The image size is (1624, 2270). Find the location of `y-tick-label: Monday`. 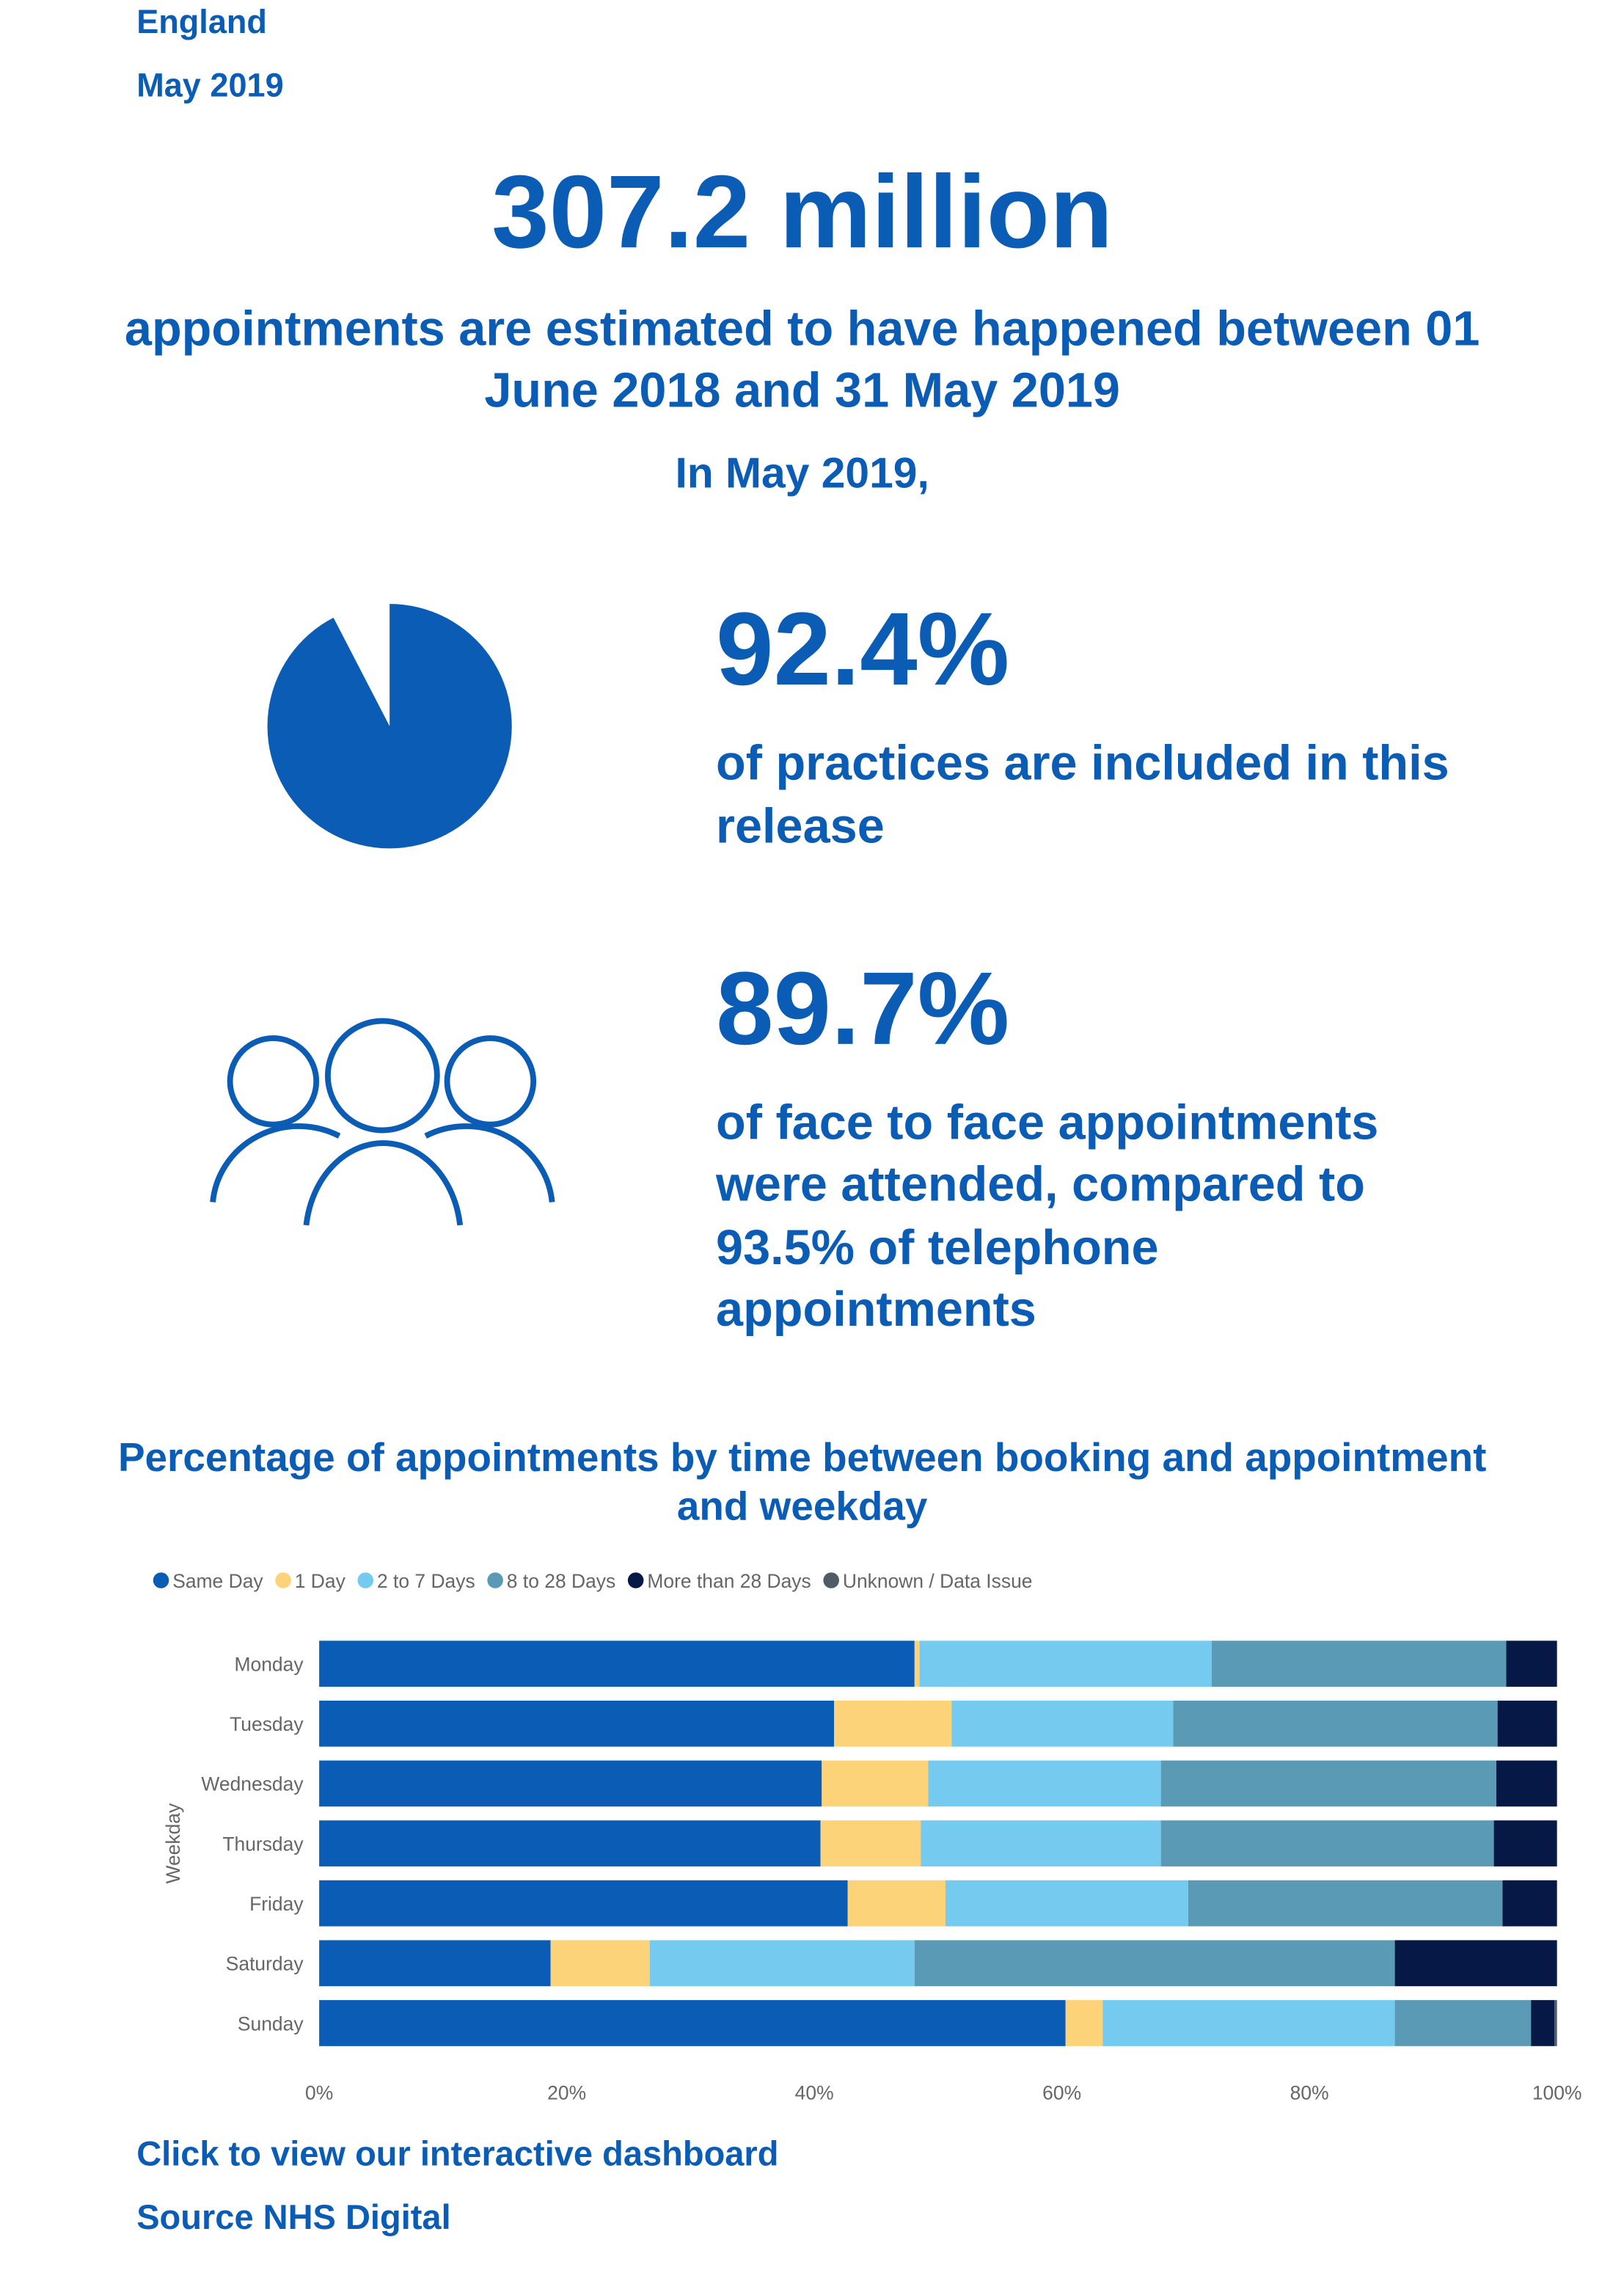

y-tick-label: Monday is located at coordinates (269, 1664).